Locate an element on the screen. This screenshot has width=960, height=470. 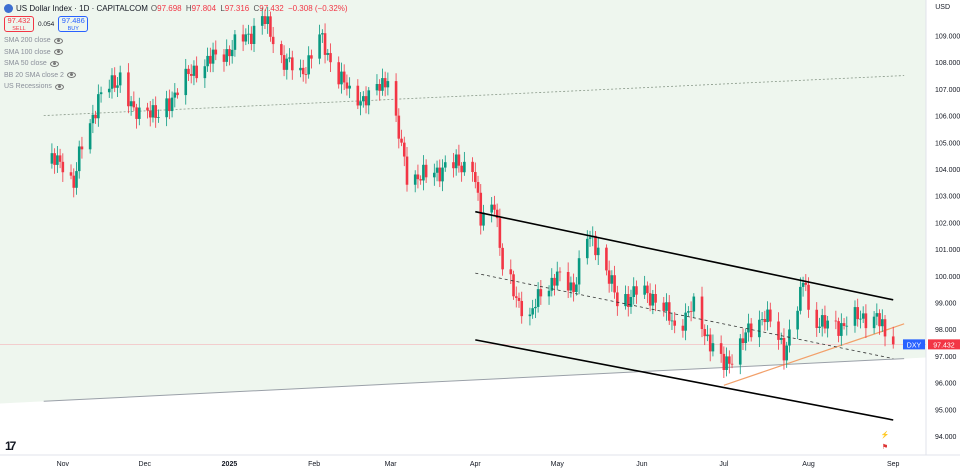
y-tick-label: 94.000 is located at coordinates (946, 437).